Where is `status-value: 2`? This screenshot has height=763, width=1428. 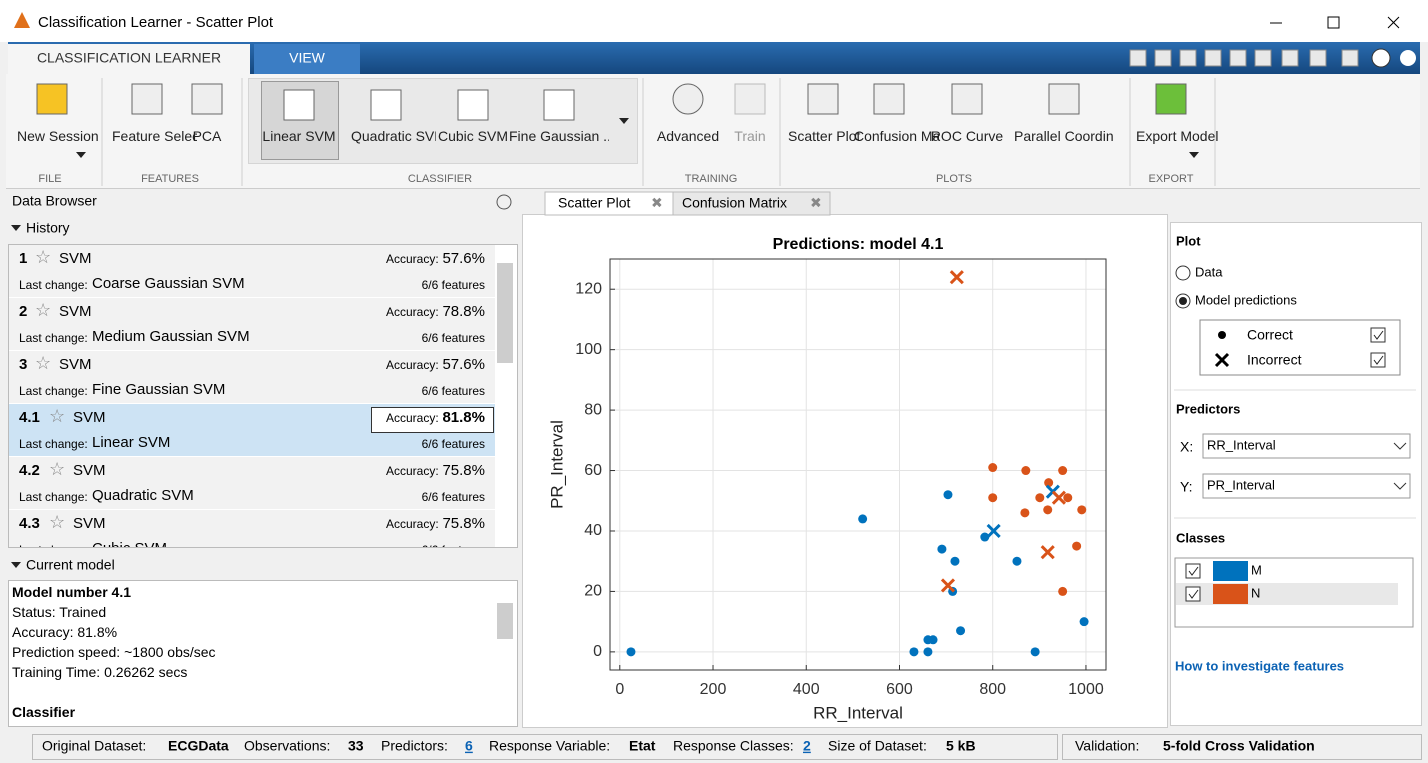
status-value: 2 is located at coordinates (807, 746).